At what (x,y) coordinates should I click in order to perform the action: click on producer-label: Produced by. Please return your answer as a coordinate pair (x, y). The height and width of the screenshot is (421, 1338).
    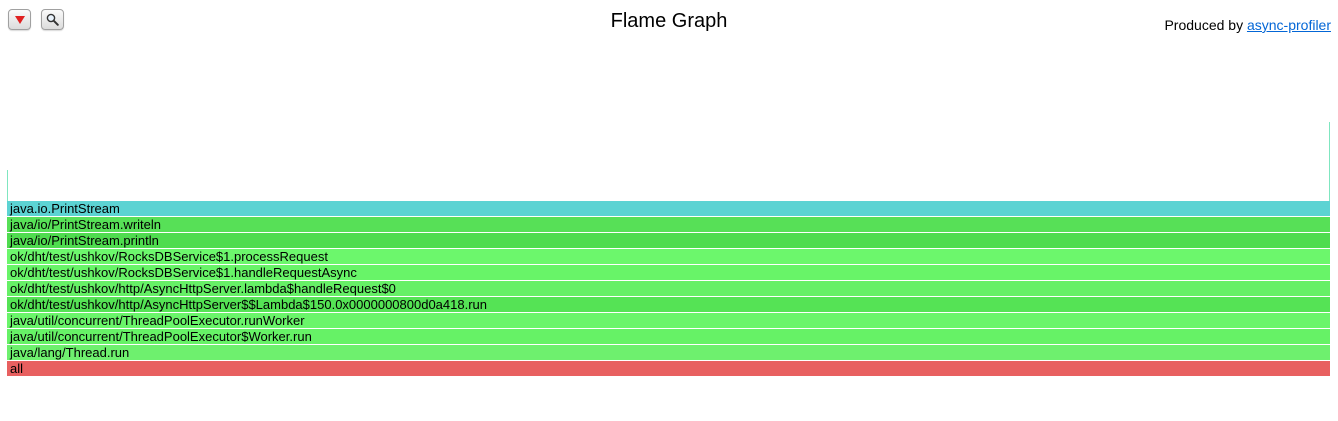
    Looking at the image, I should click on (1204, 25).